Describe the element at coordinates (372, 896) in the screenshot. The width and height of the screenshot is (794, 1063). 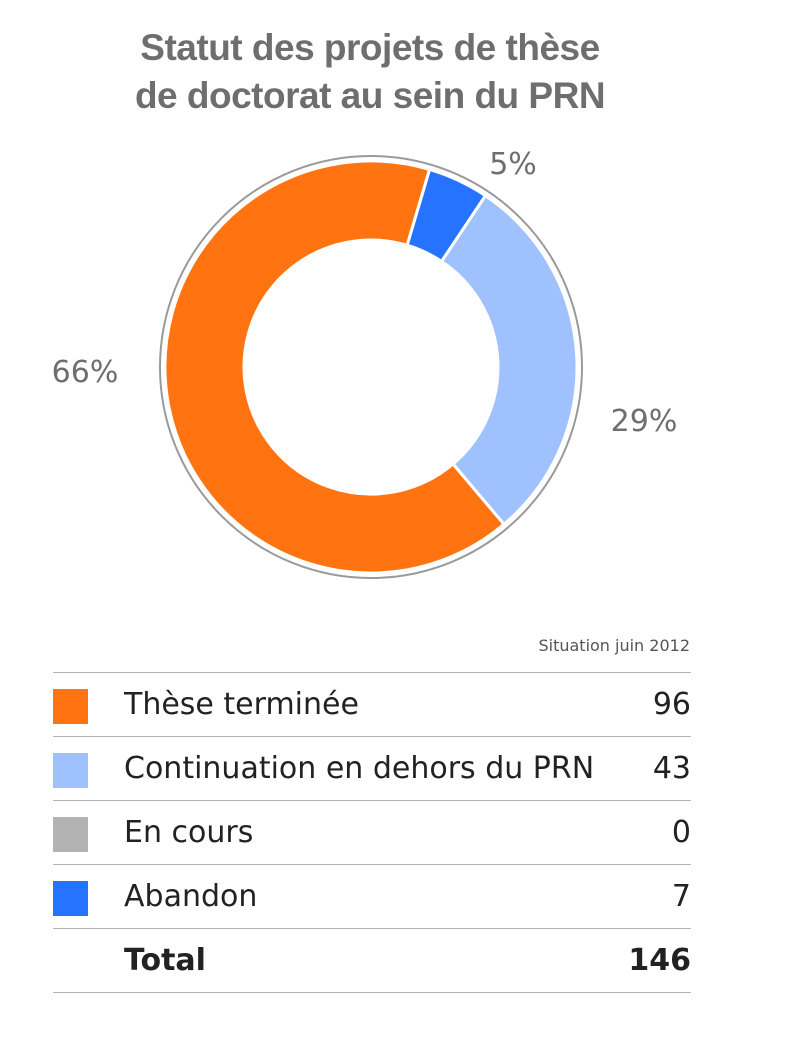
I see `legend-row-abandon: Abandon 7` at that location.